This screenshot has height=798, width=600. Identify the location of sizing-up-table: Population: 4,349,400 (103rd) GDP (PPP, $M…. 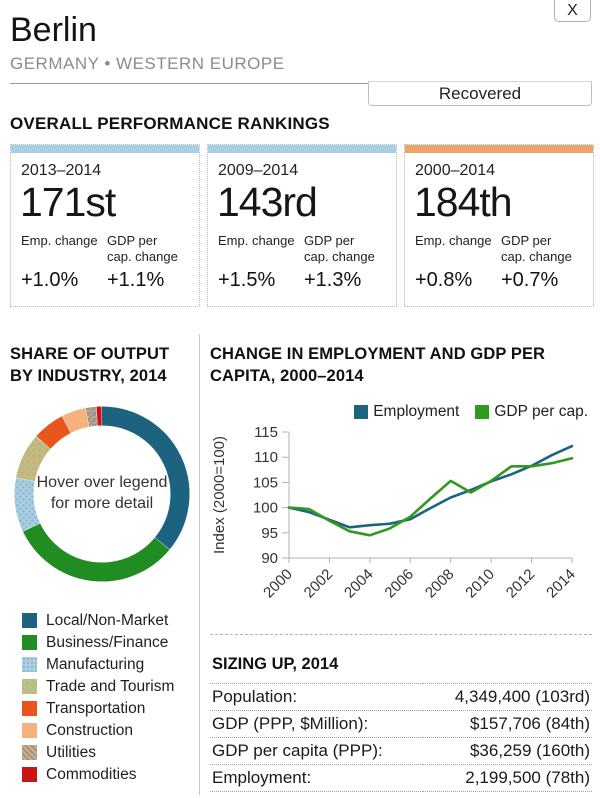
(401, 737).